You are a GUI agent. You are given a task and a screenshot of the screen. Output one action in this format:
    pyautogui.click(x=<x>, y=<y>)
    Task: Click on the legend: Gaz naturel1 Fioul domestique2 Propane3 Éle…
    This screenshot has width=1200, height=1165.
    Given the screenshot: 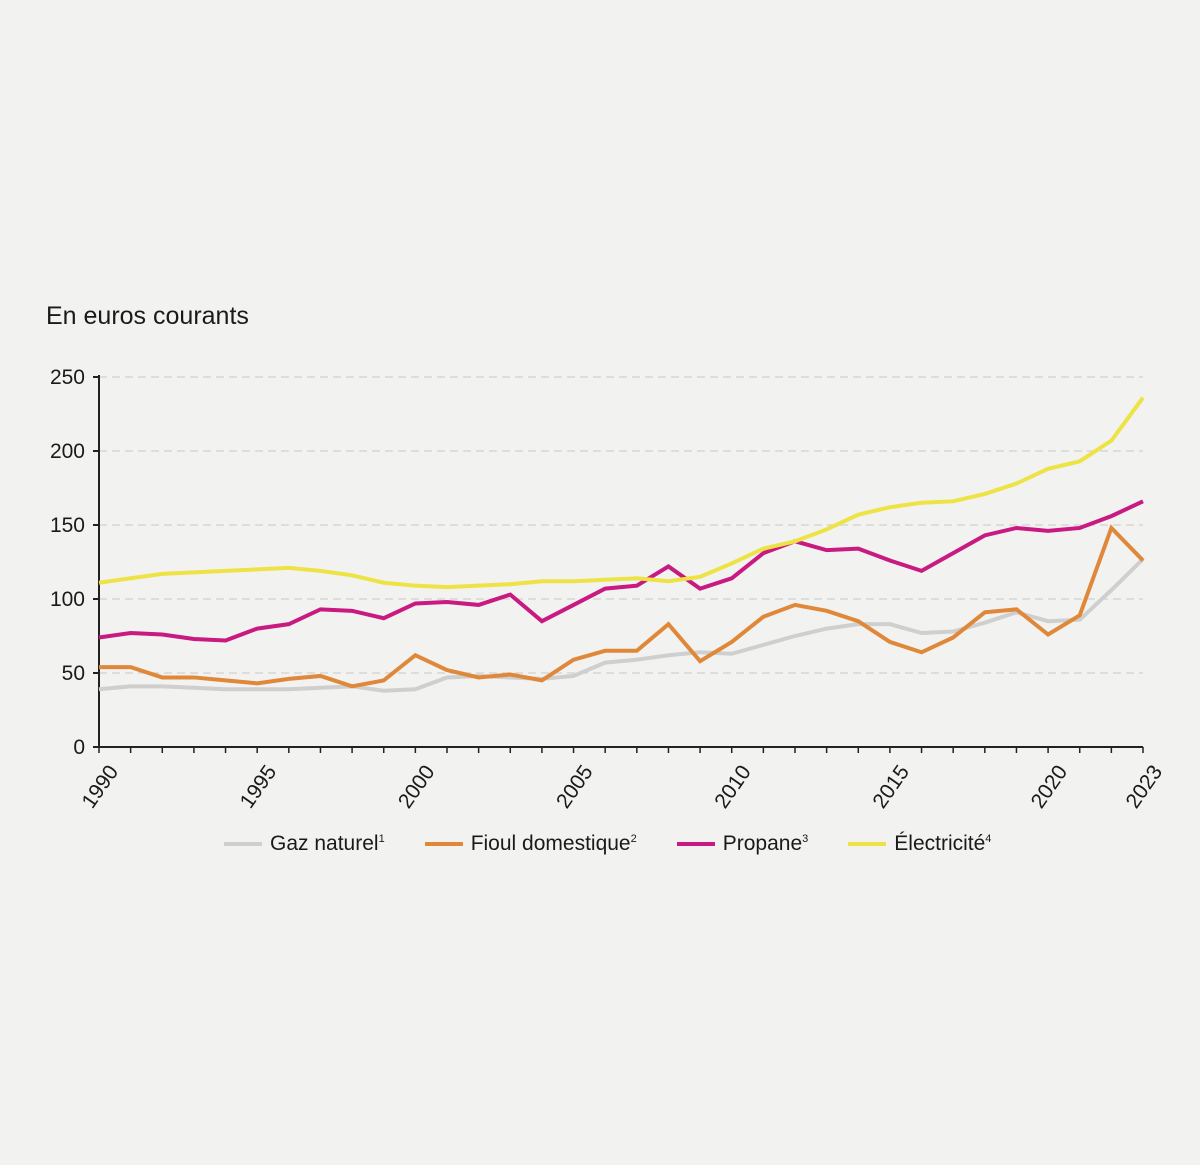 What is the action you would take?
    pyautogui.click(x=607, y=844)
    